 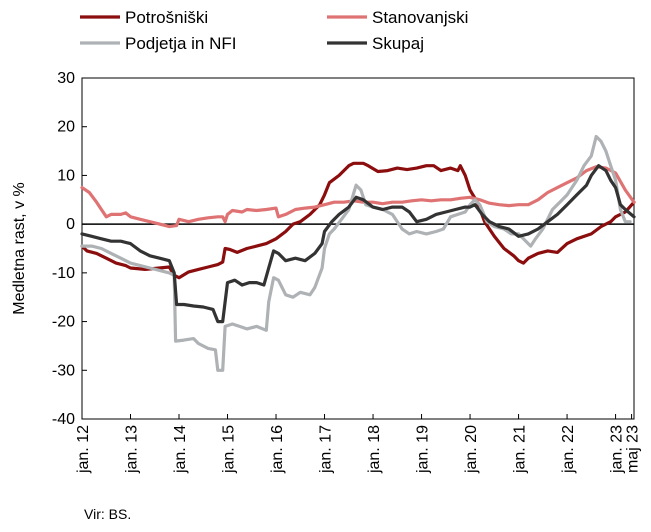 I want to click on legend-label: Potrošniški, so click(x=166, y=17).